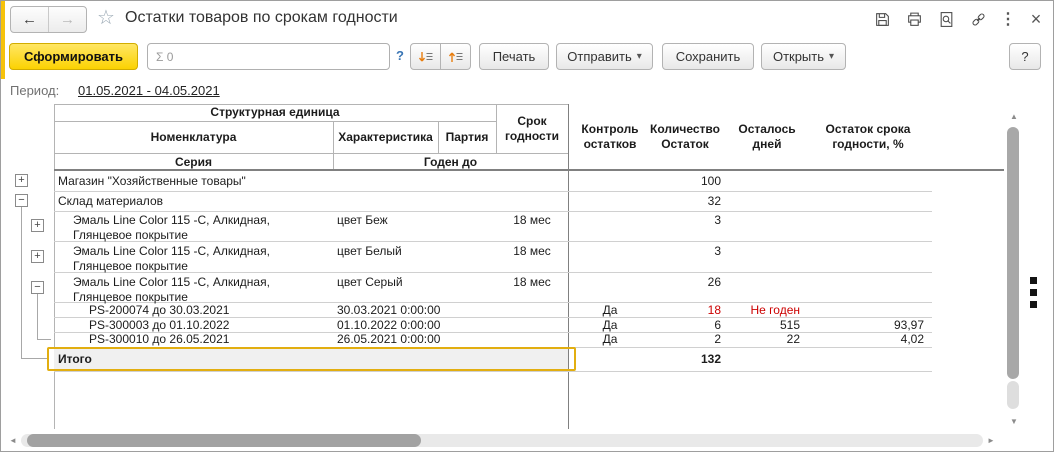 The height and width of the screenshot is (452, 1054). Describe the element at coordinates (717, 325) in the screenshot. I see `quantity-cell: 6` at that location.